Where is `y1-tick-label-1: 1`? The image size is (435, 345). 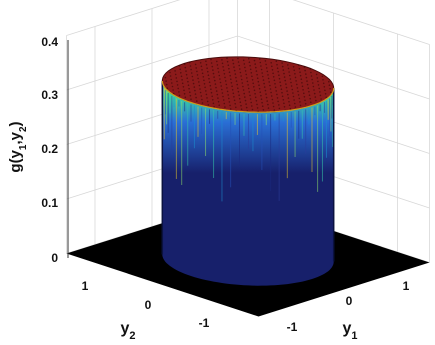 y1-tick-label-1: 1 is located at coordinates (406, 286).